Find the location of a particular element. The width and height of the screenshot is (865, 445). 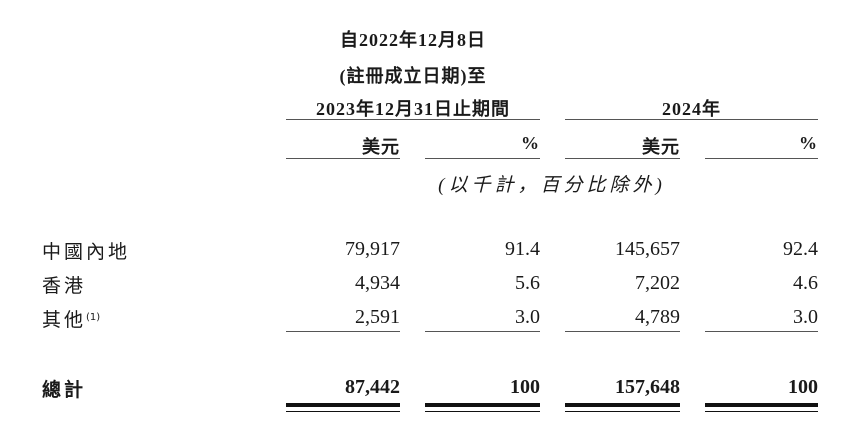

period1-header-line2: (註冊成立日期)至 is located at coordinates (413, 76).